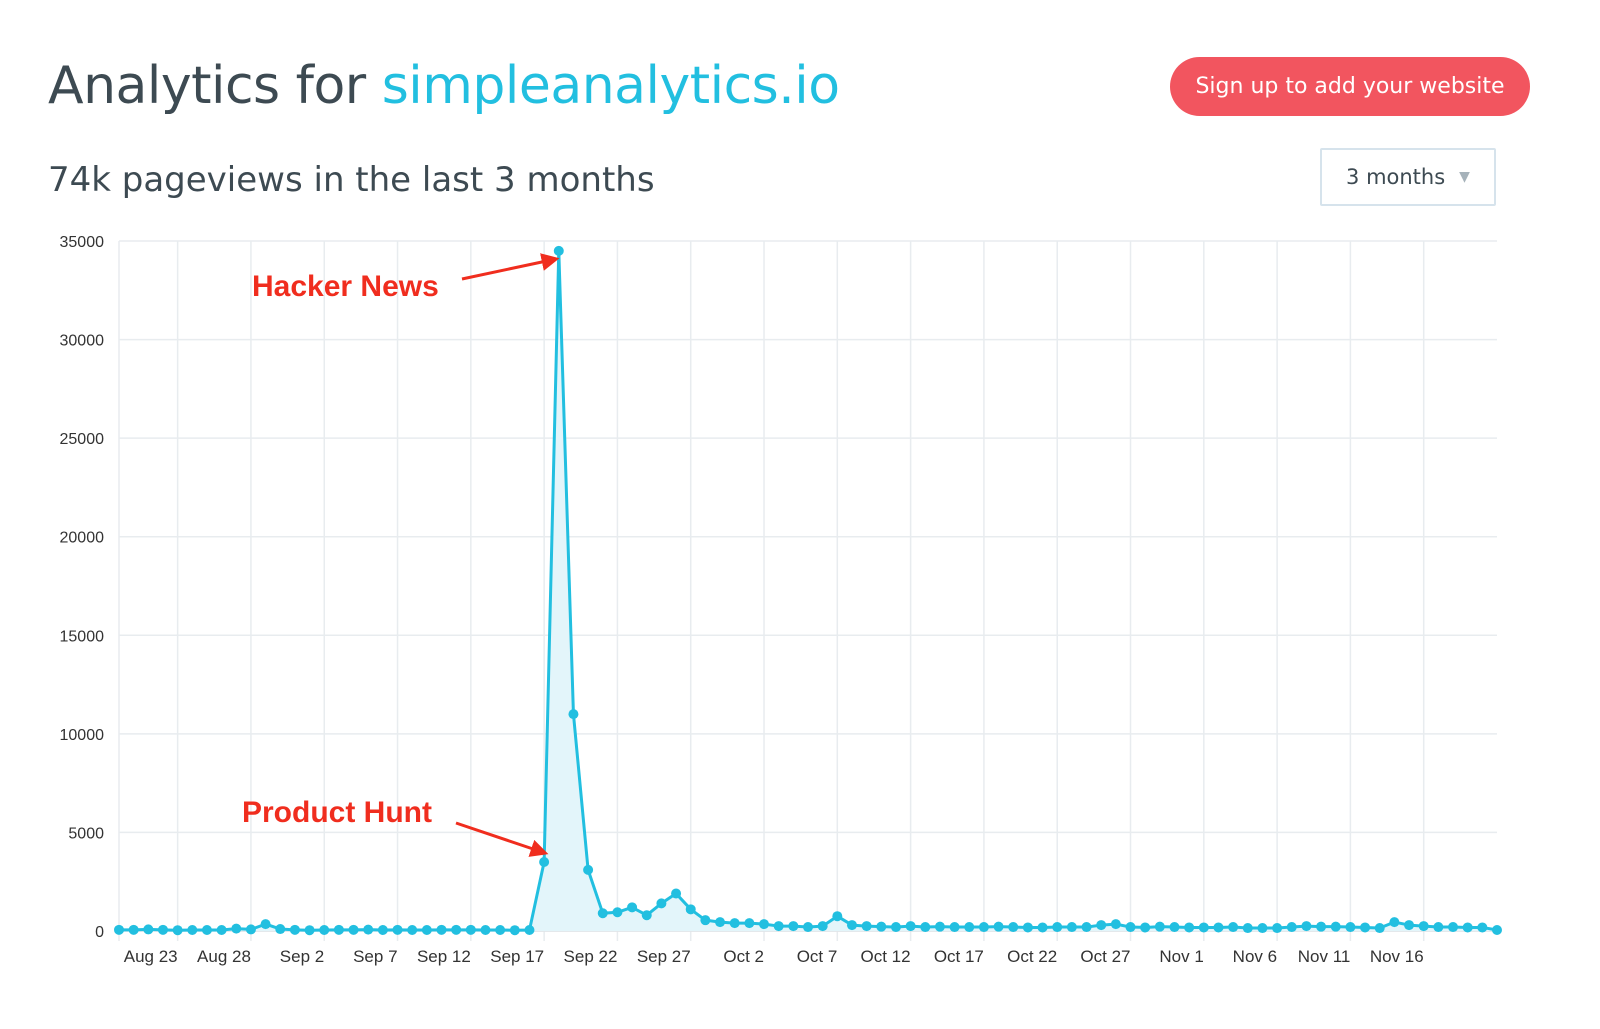  Describe the element at coordinates (351, 180) in the screenshot. I see `pageviews-summary: 74k pageviews in the last 3 months` at that location.